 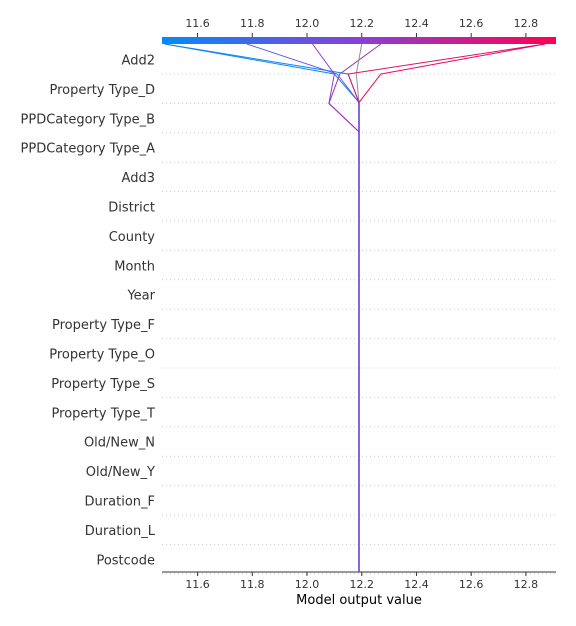 I want to click on feature-label: County, so click(x=132, y=237).